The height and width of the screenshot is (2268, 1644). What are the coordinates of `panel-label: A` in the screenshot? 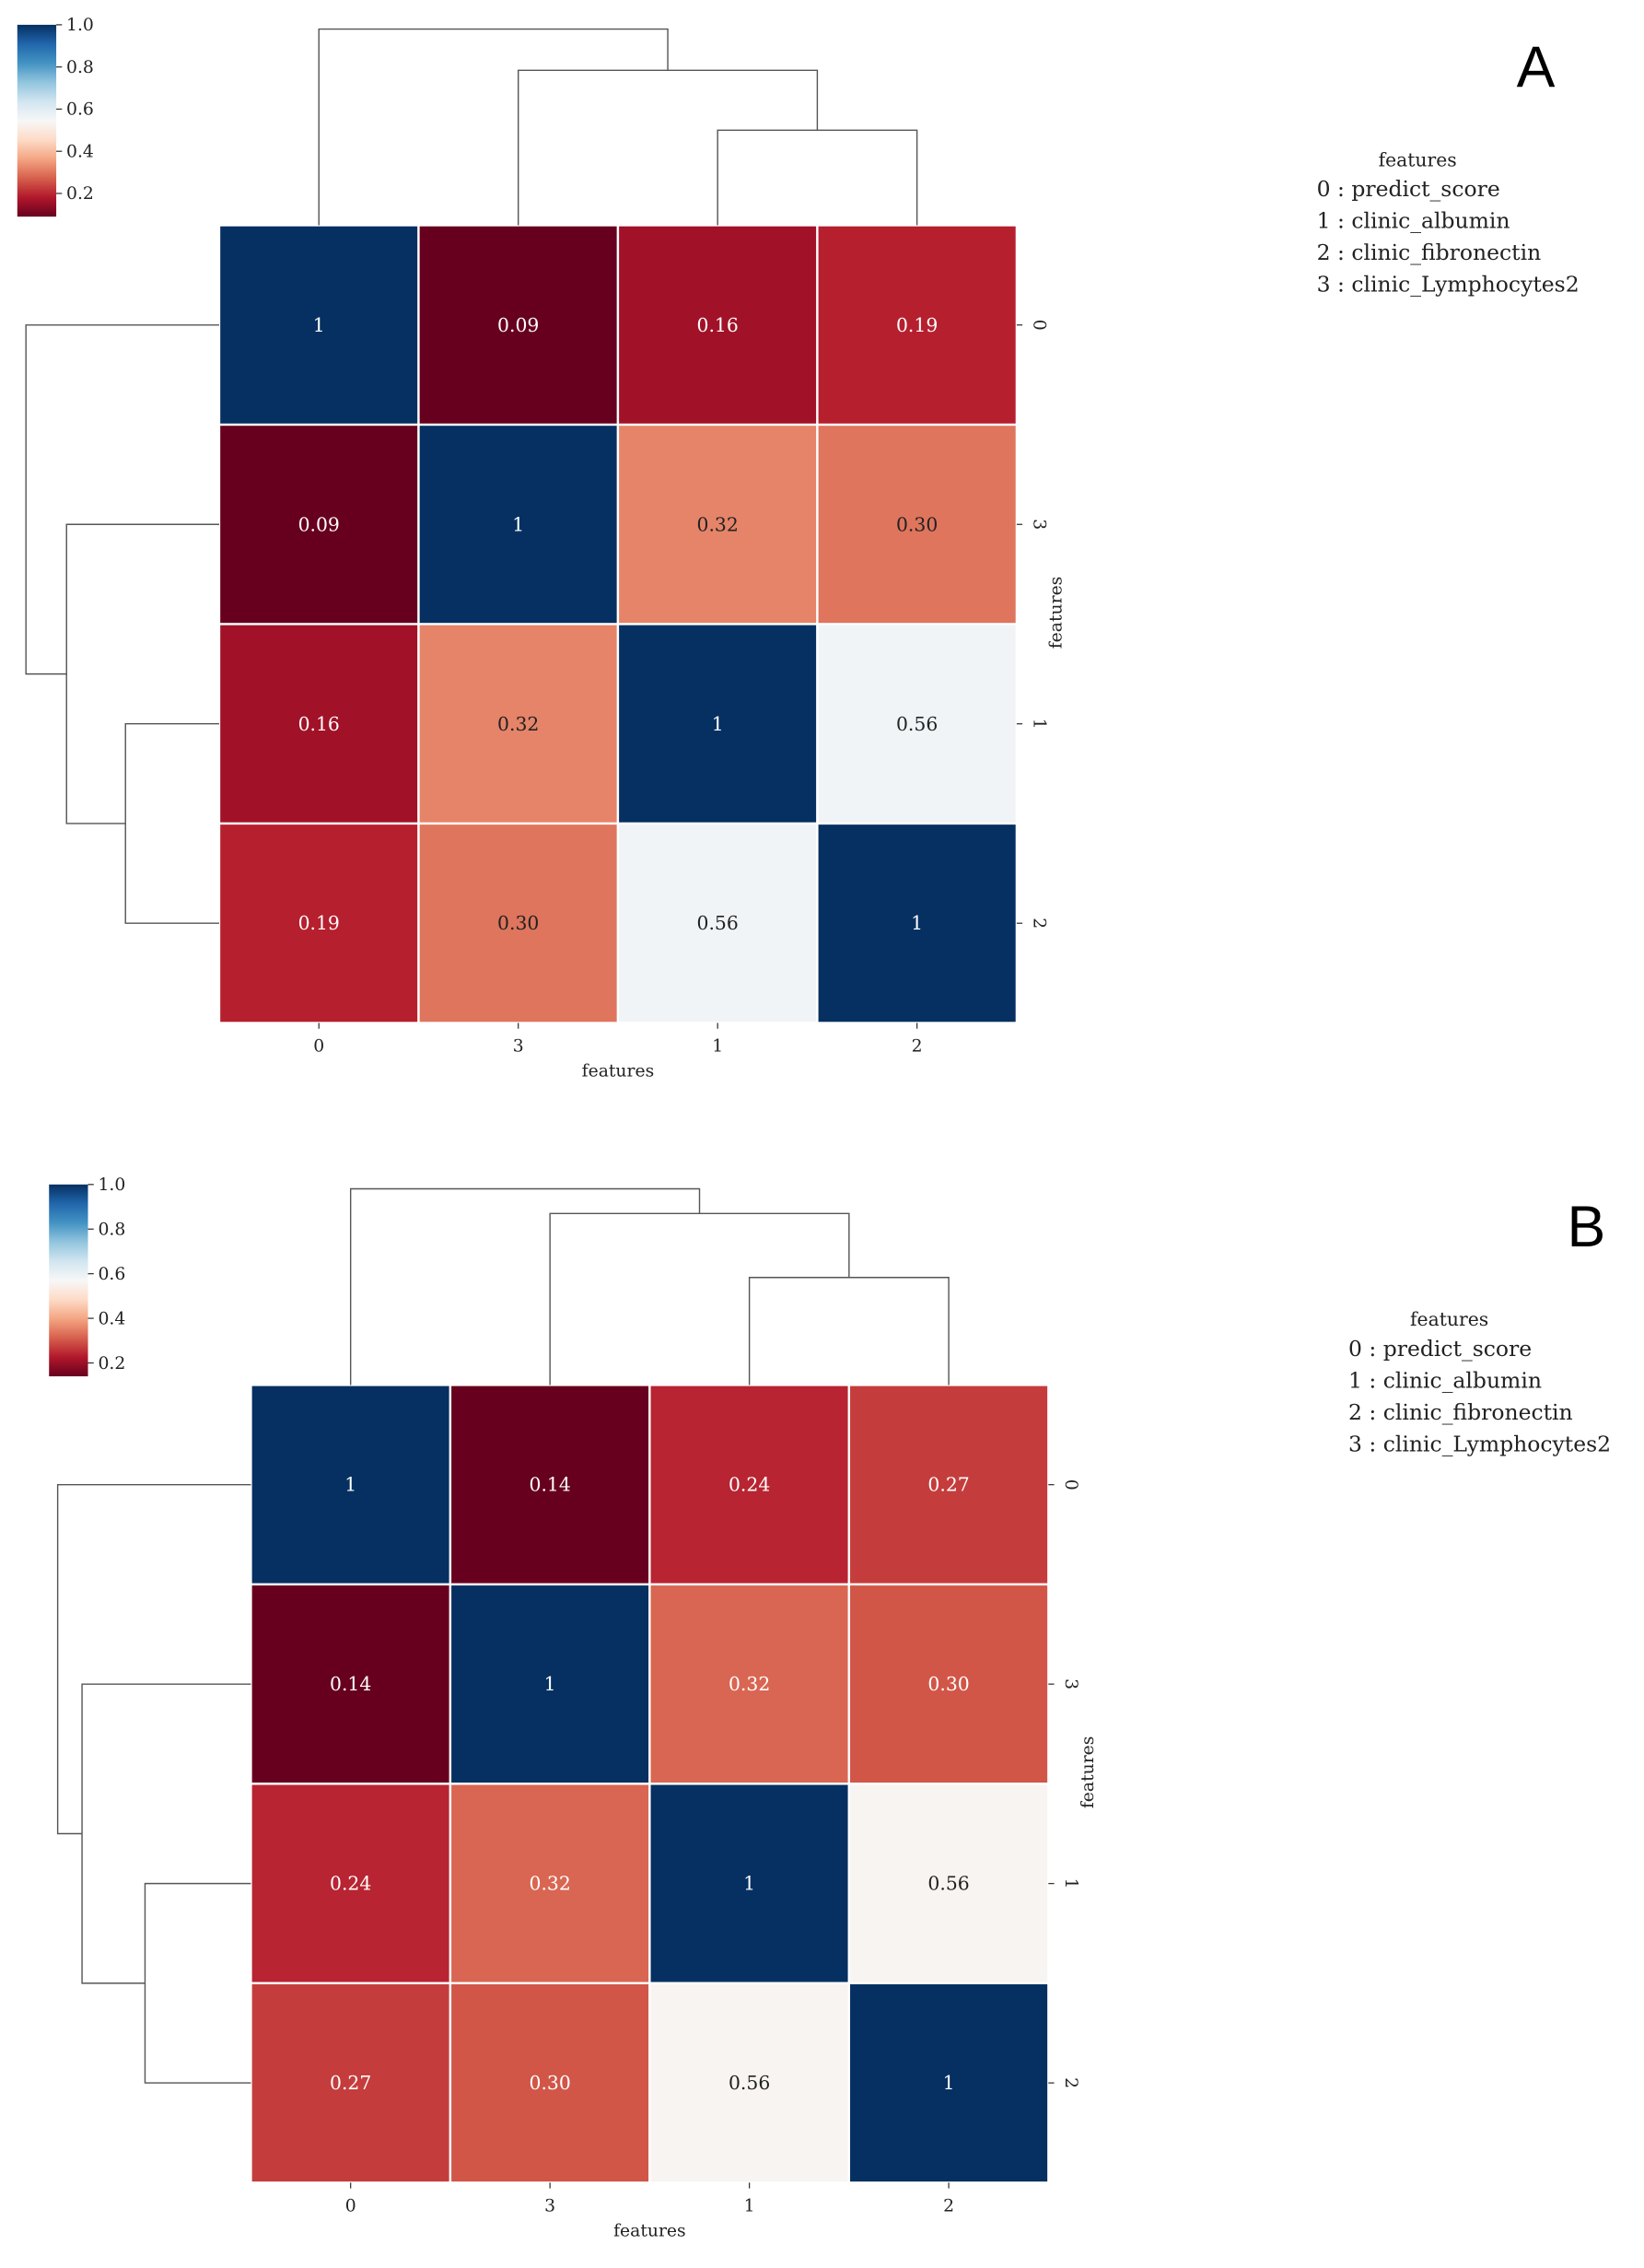 It's located at (1536, 67).